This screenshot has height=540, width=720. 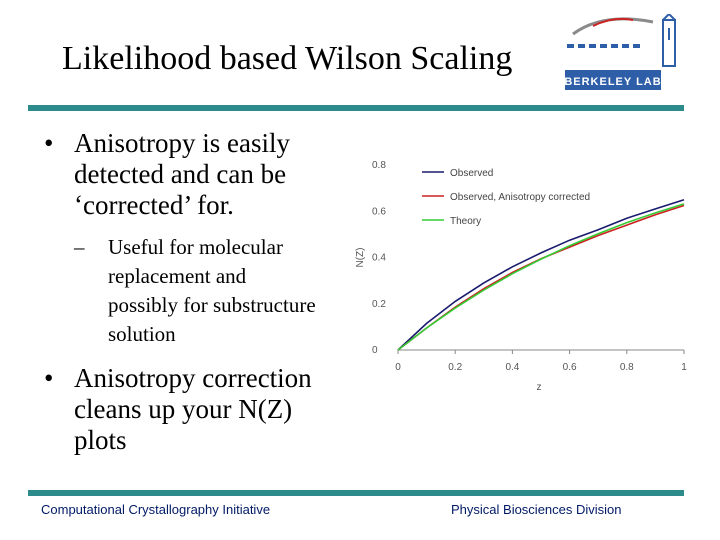 What do you see at coordinates (603, 46) in the screenshot?
I see `logo-bars-icon` at bounding box center [603, 46].